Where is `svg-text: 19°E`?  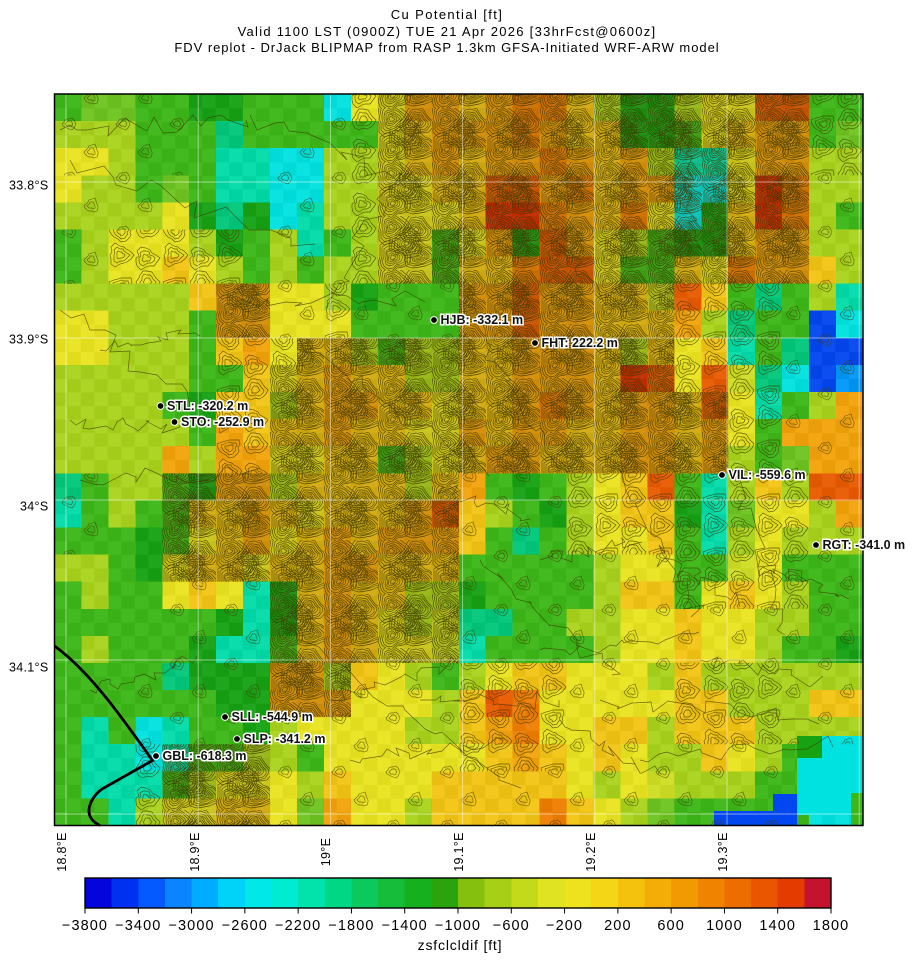
svg-text: 19°E is located at coordinates (326, 852).